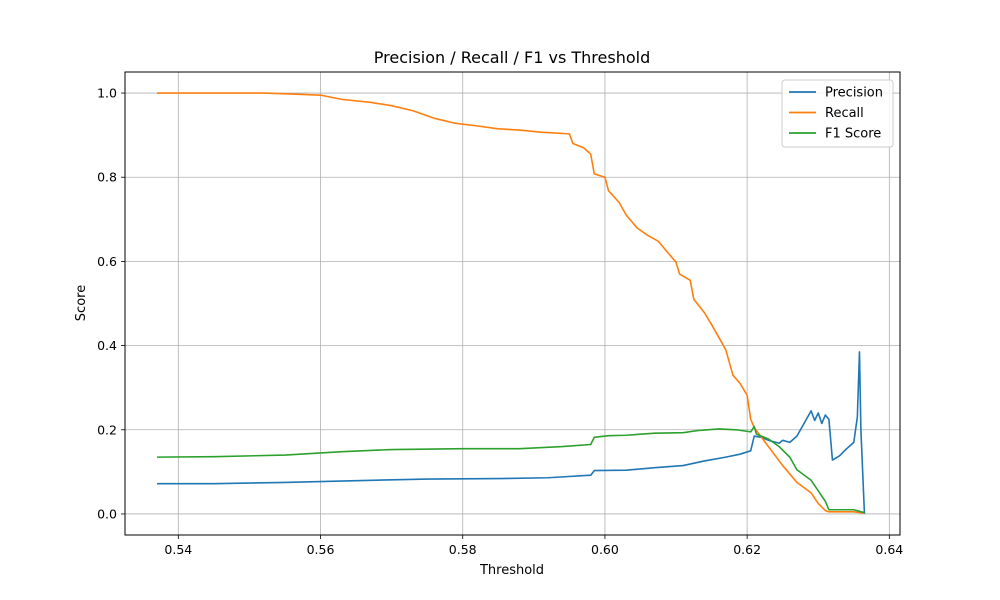 The width and height of the screenshot is (1000, 600). What do you see at coordinates (747, 549) in the screenshot?
I see `x-tick-label: 0.62` at bounding box center [747, 549].